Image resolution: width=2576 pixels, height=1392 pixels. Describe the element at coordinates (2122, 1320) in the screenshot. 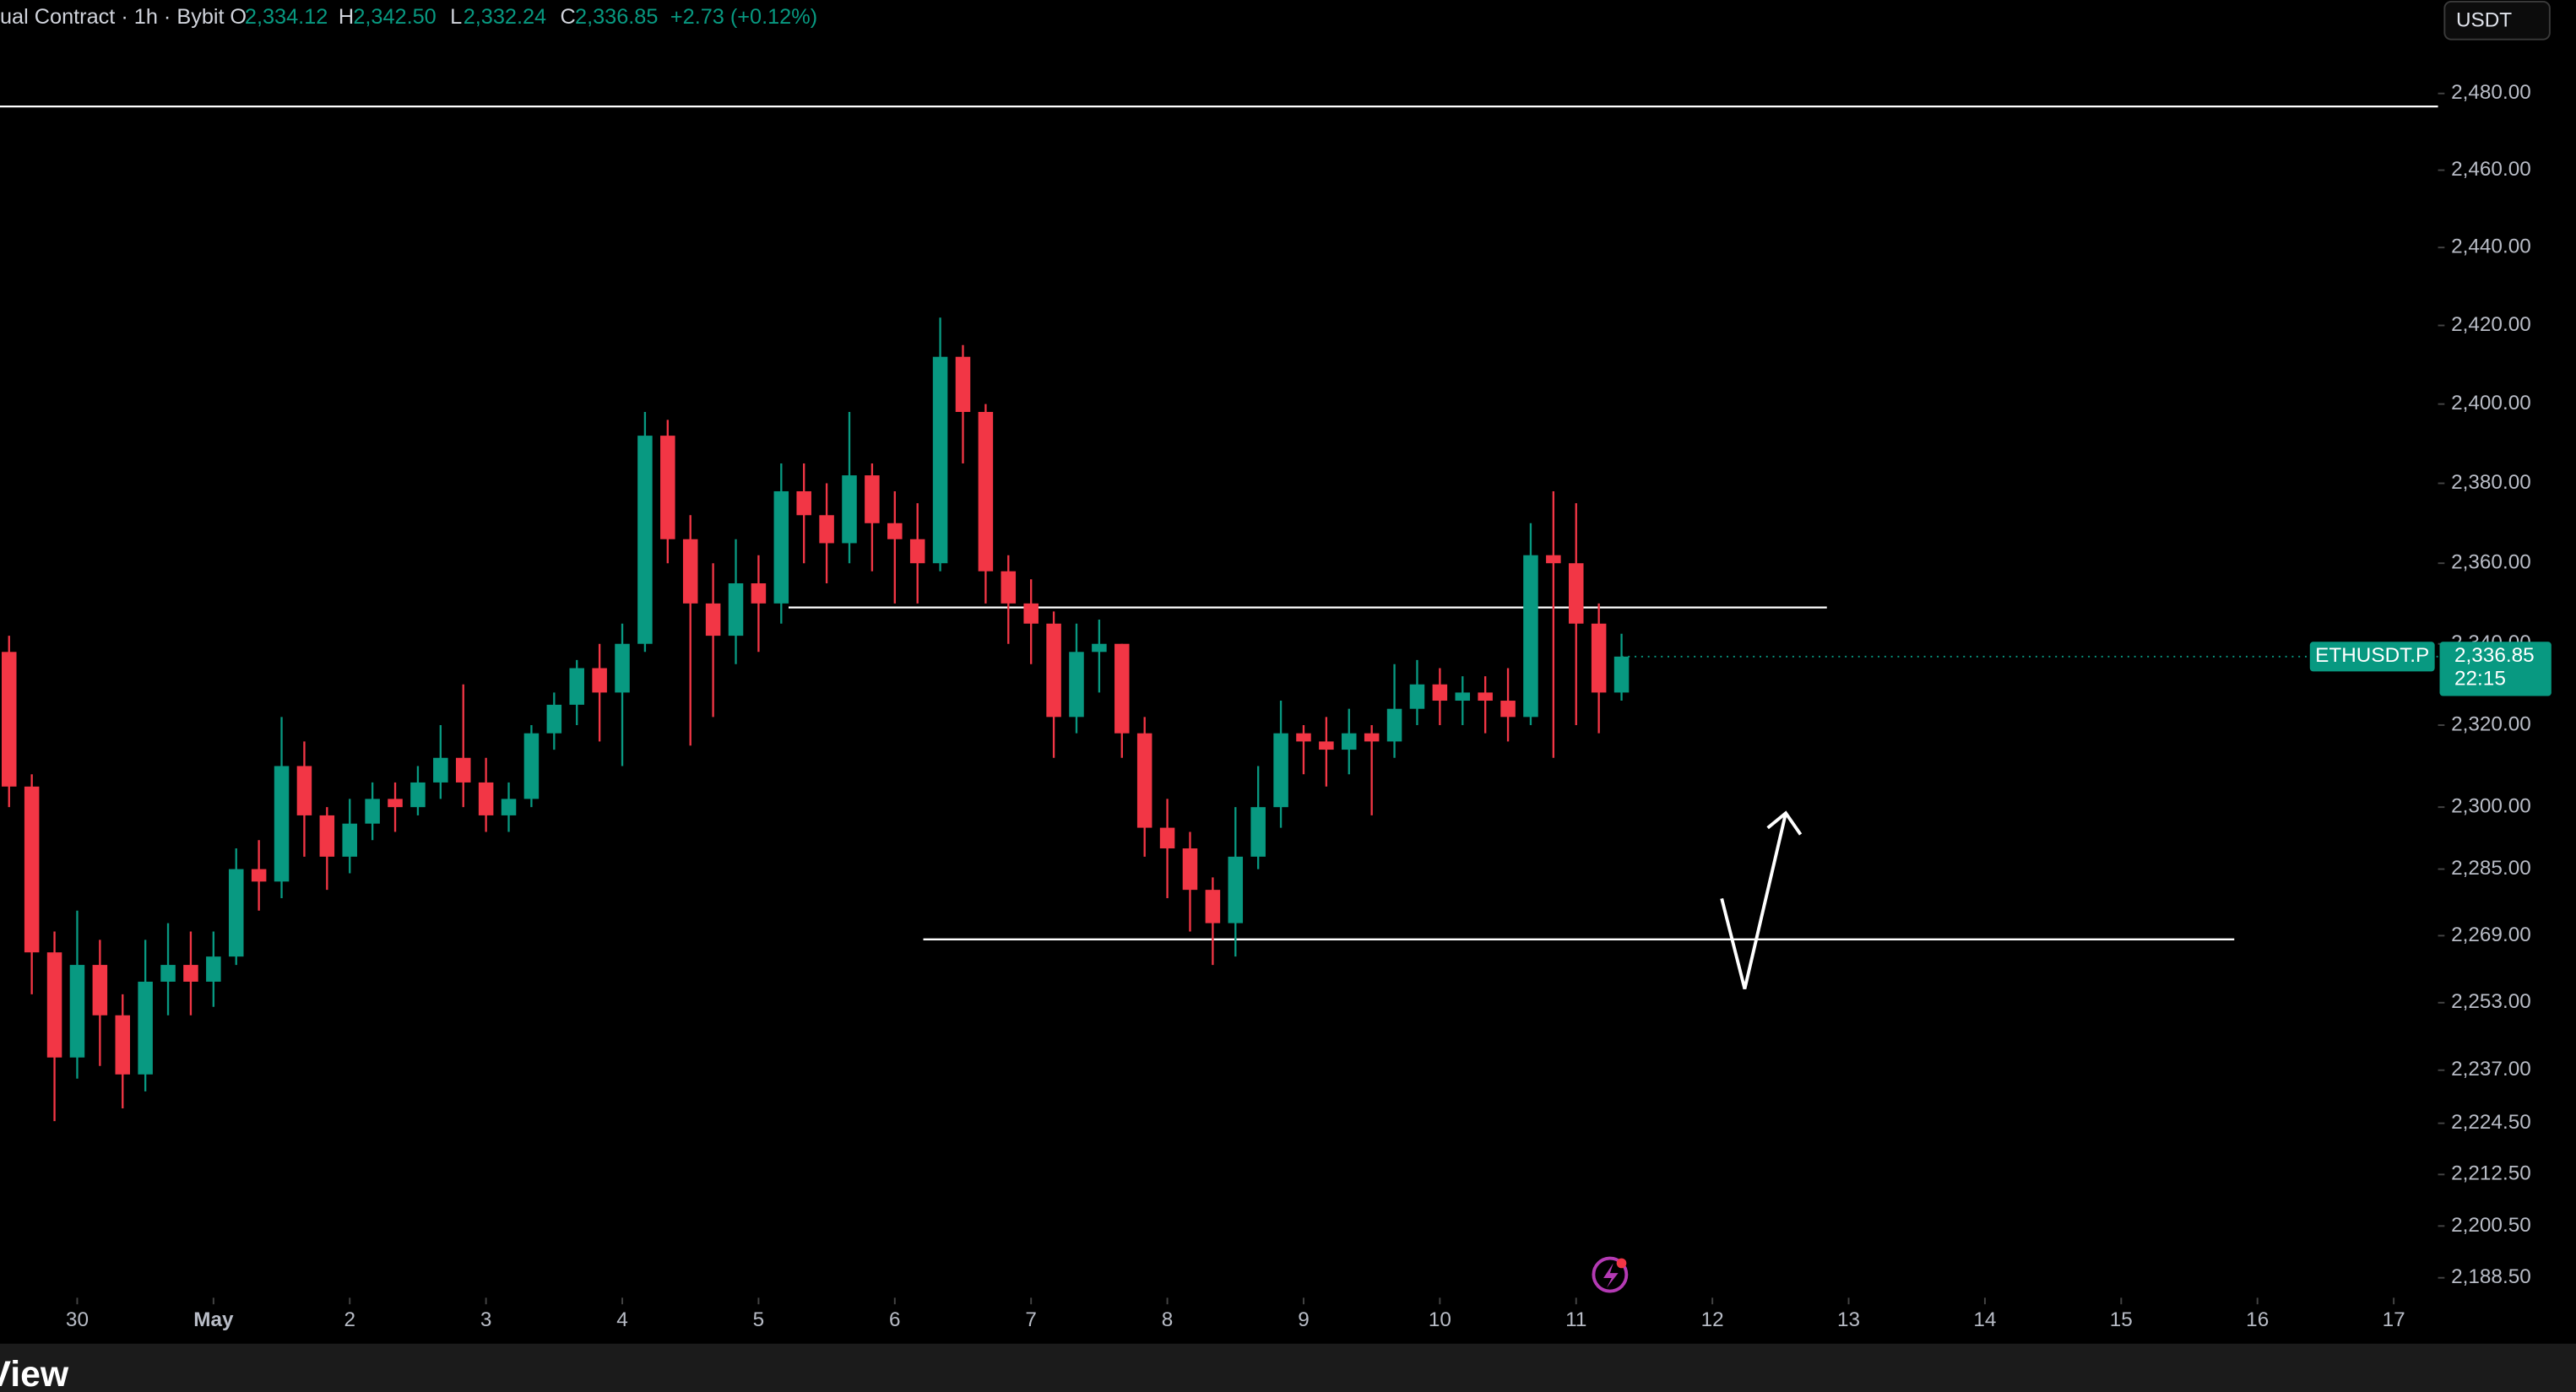

I see `x-tick-label: 15` at that location.